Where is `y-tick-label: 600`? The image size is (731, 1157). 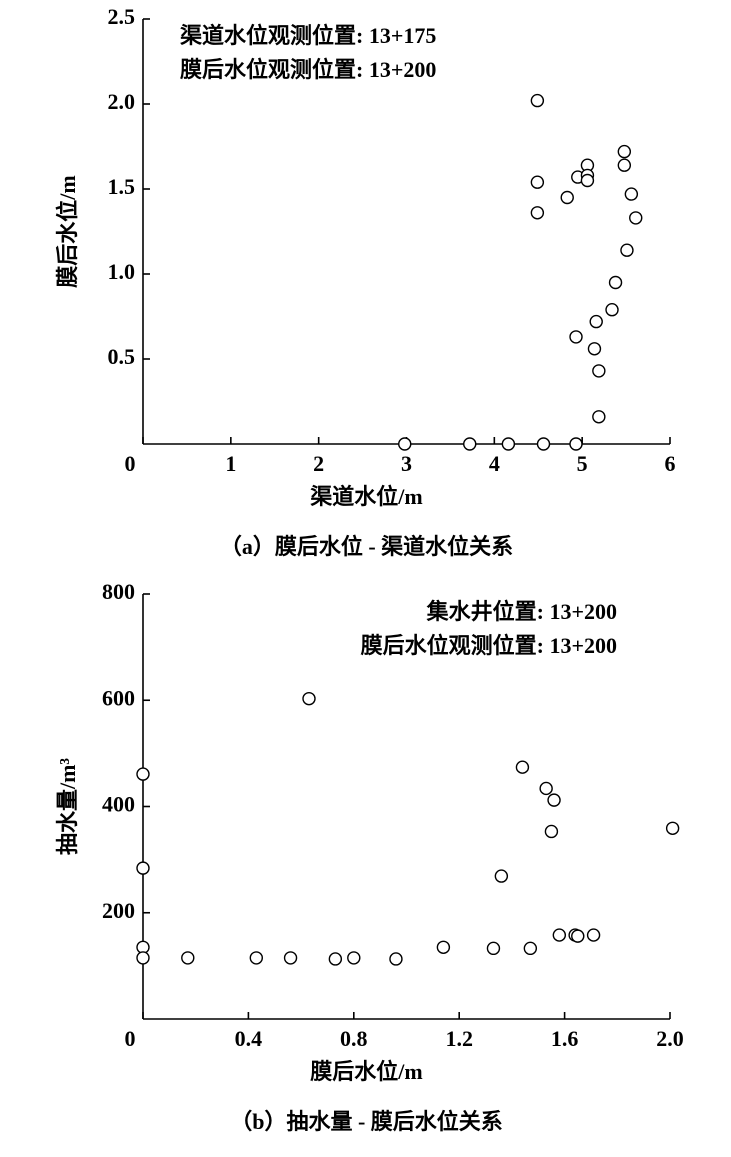
y-tick-label: 600 is located at coordinates (118, 697).